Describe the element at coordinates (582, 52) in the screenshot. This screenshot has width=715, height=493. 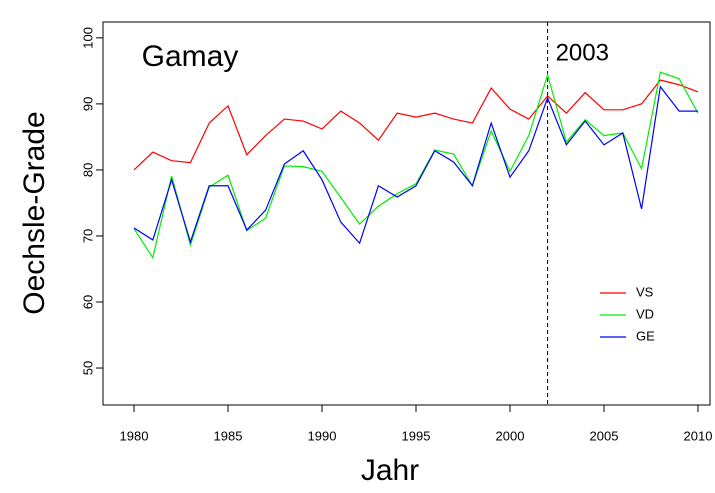
I see `annotation: 2003` at that location.